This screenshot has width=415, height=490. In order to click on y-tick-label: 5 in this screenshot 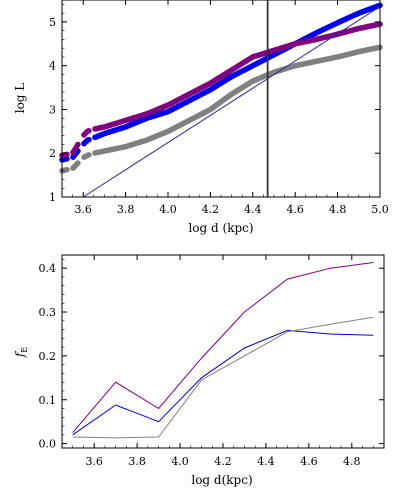, I will do `click(52, 22)`.